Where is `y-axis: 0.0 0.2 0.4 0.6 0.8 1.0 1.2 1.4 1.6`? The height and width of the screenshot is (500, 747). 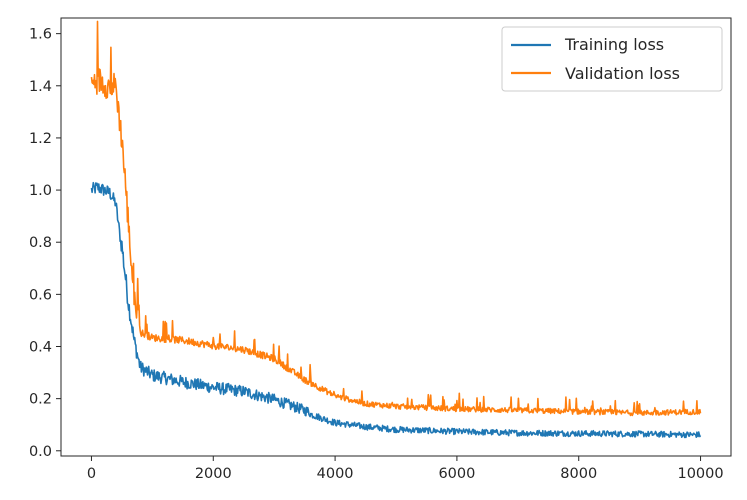
y-axis: 0.0 0.2 0.4 0.6 0.8 1.0 1.2 1.4 1.6 is located at coordinates (45, 243).